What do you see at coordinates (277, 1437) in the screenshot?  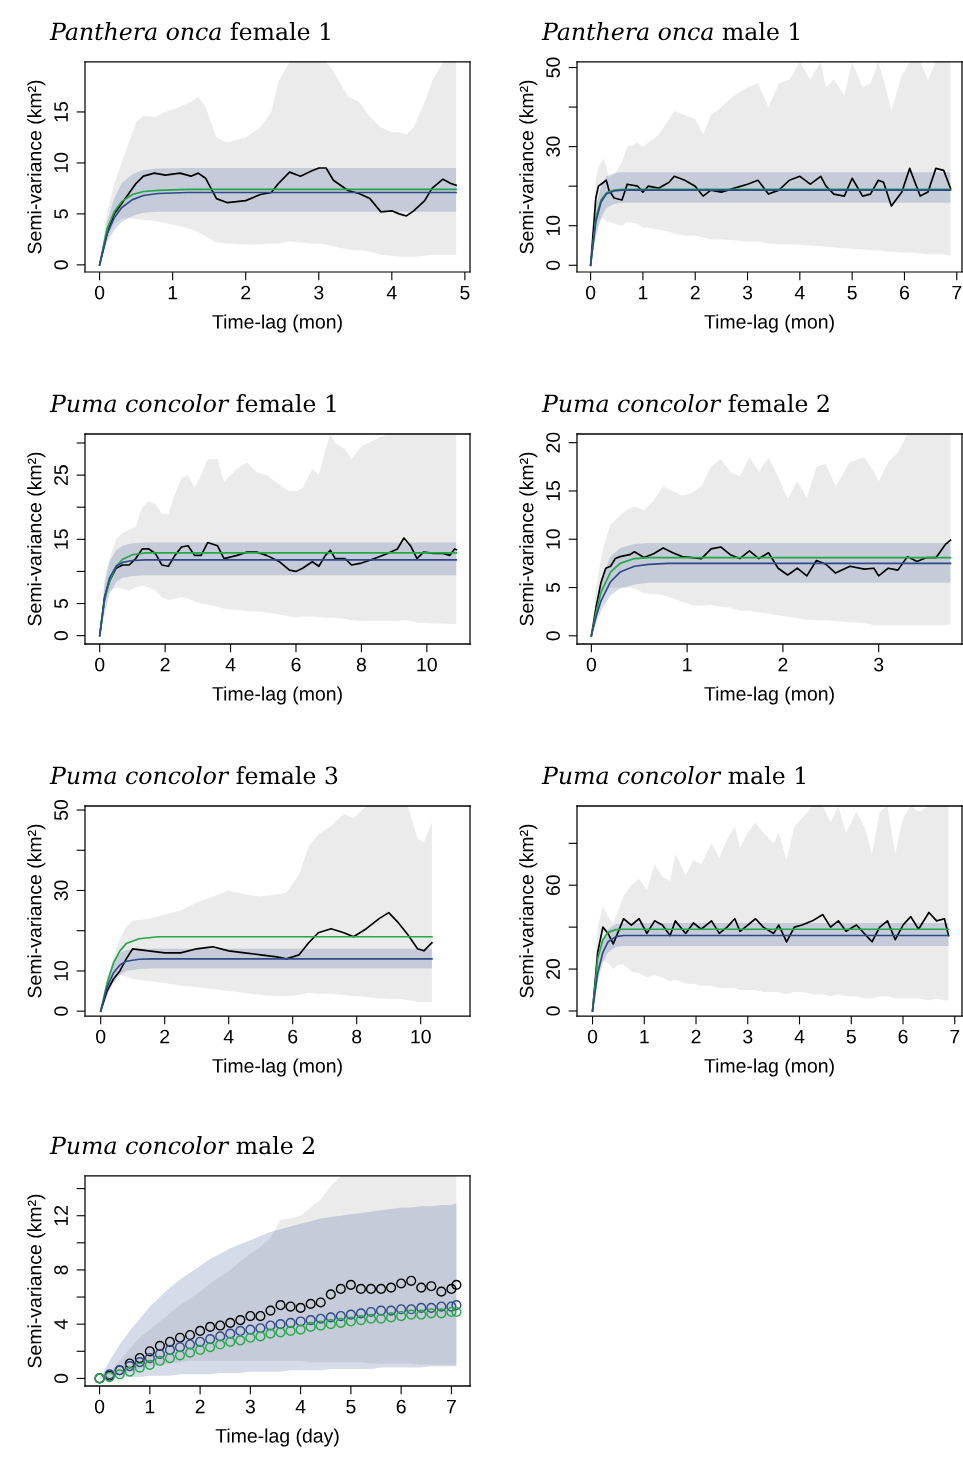 I see `x-axis-title: Time-lag (day)` at bounding box center [277, 1437].